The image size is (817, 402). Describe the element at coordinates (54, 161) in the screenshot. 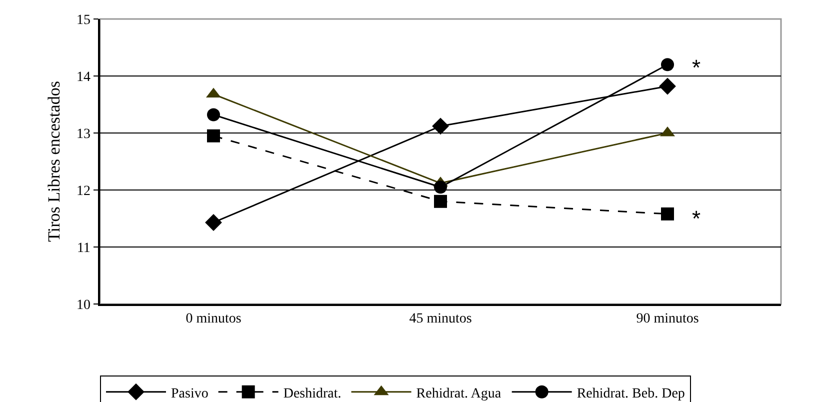

I see `y-axis-title: Tiros Libres encestados` at that location.